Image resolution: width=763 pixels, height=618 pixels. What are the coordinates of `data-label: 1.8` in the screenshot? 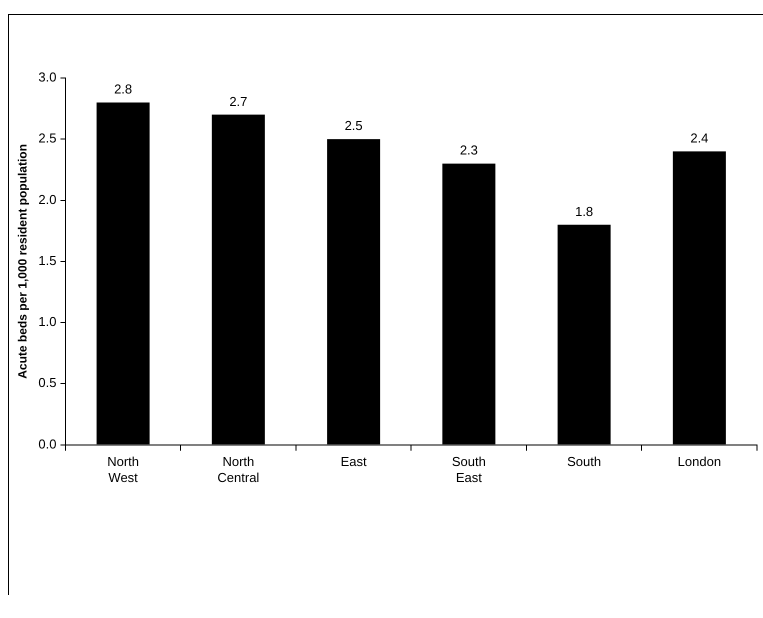 It's located at (584, 211).